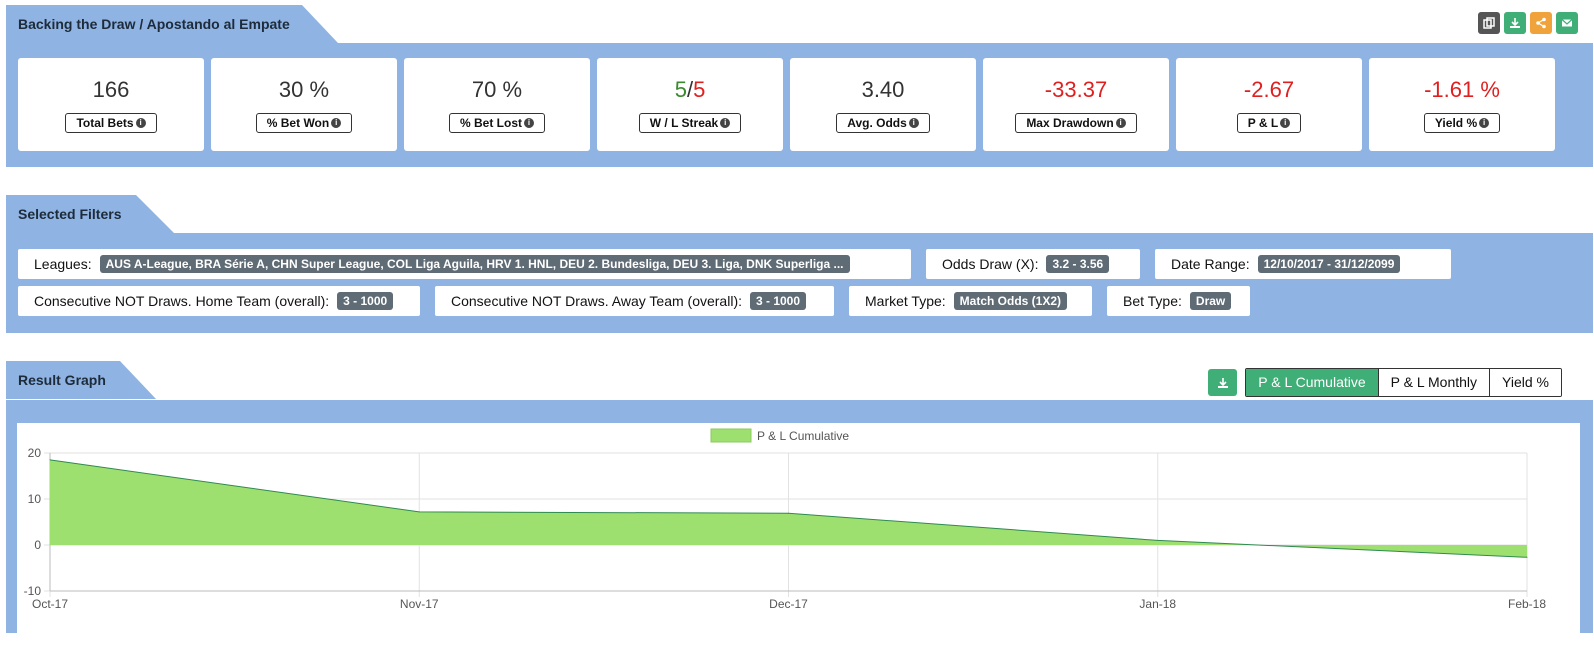 This screenshot has width=1594, height=650. Describe the element at coordinates (680, 89) in the screenshot. I see `win-streak: 5` at that location.